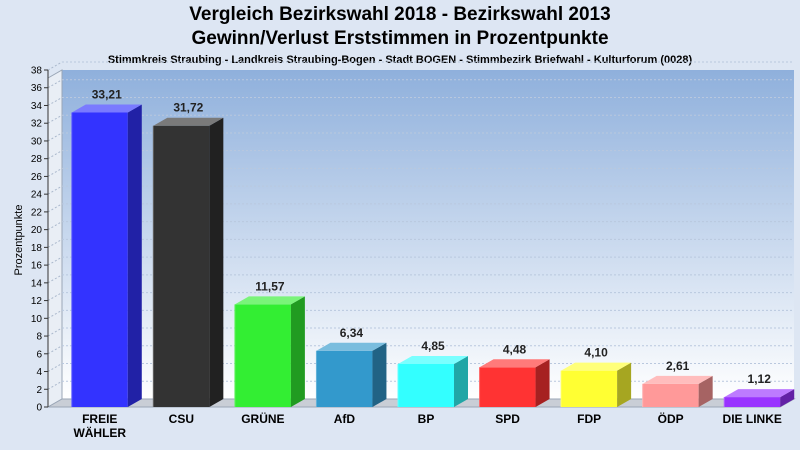 This screenshot has height=450, width=800. I want to click on bar-value-label: 4,85, so click(433, 346).